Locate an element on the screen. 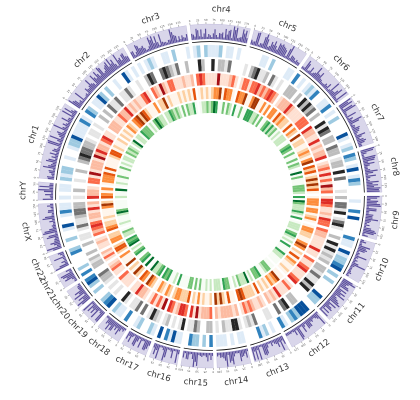 This screenshot has height=400, width=420. axis-arc-chr18 is located at coordinates (119, 320).